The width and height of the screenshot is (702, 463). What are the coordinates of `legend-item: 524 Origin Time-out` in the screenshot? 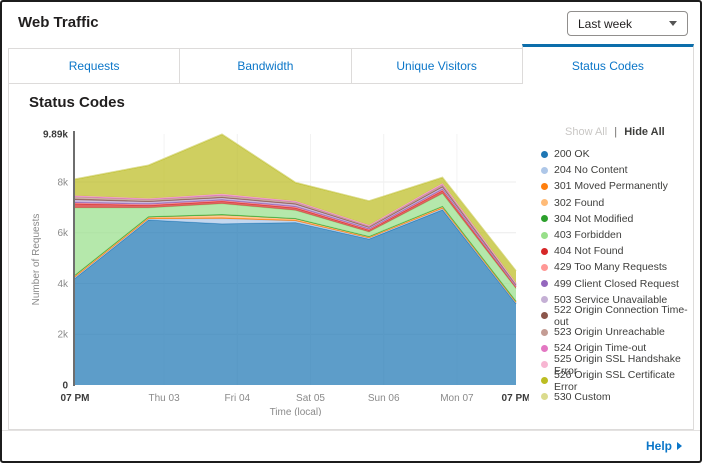 It's located at (617, 348).